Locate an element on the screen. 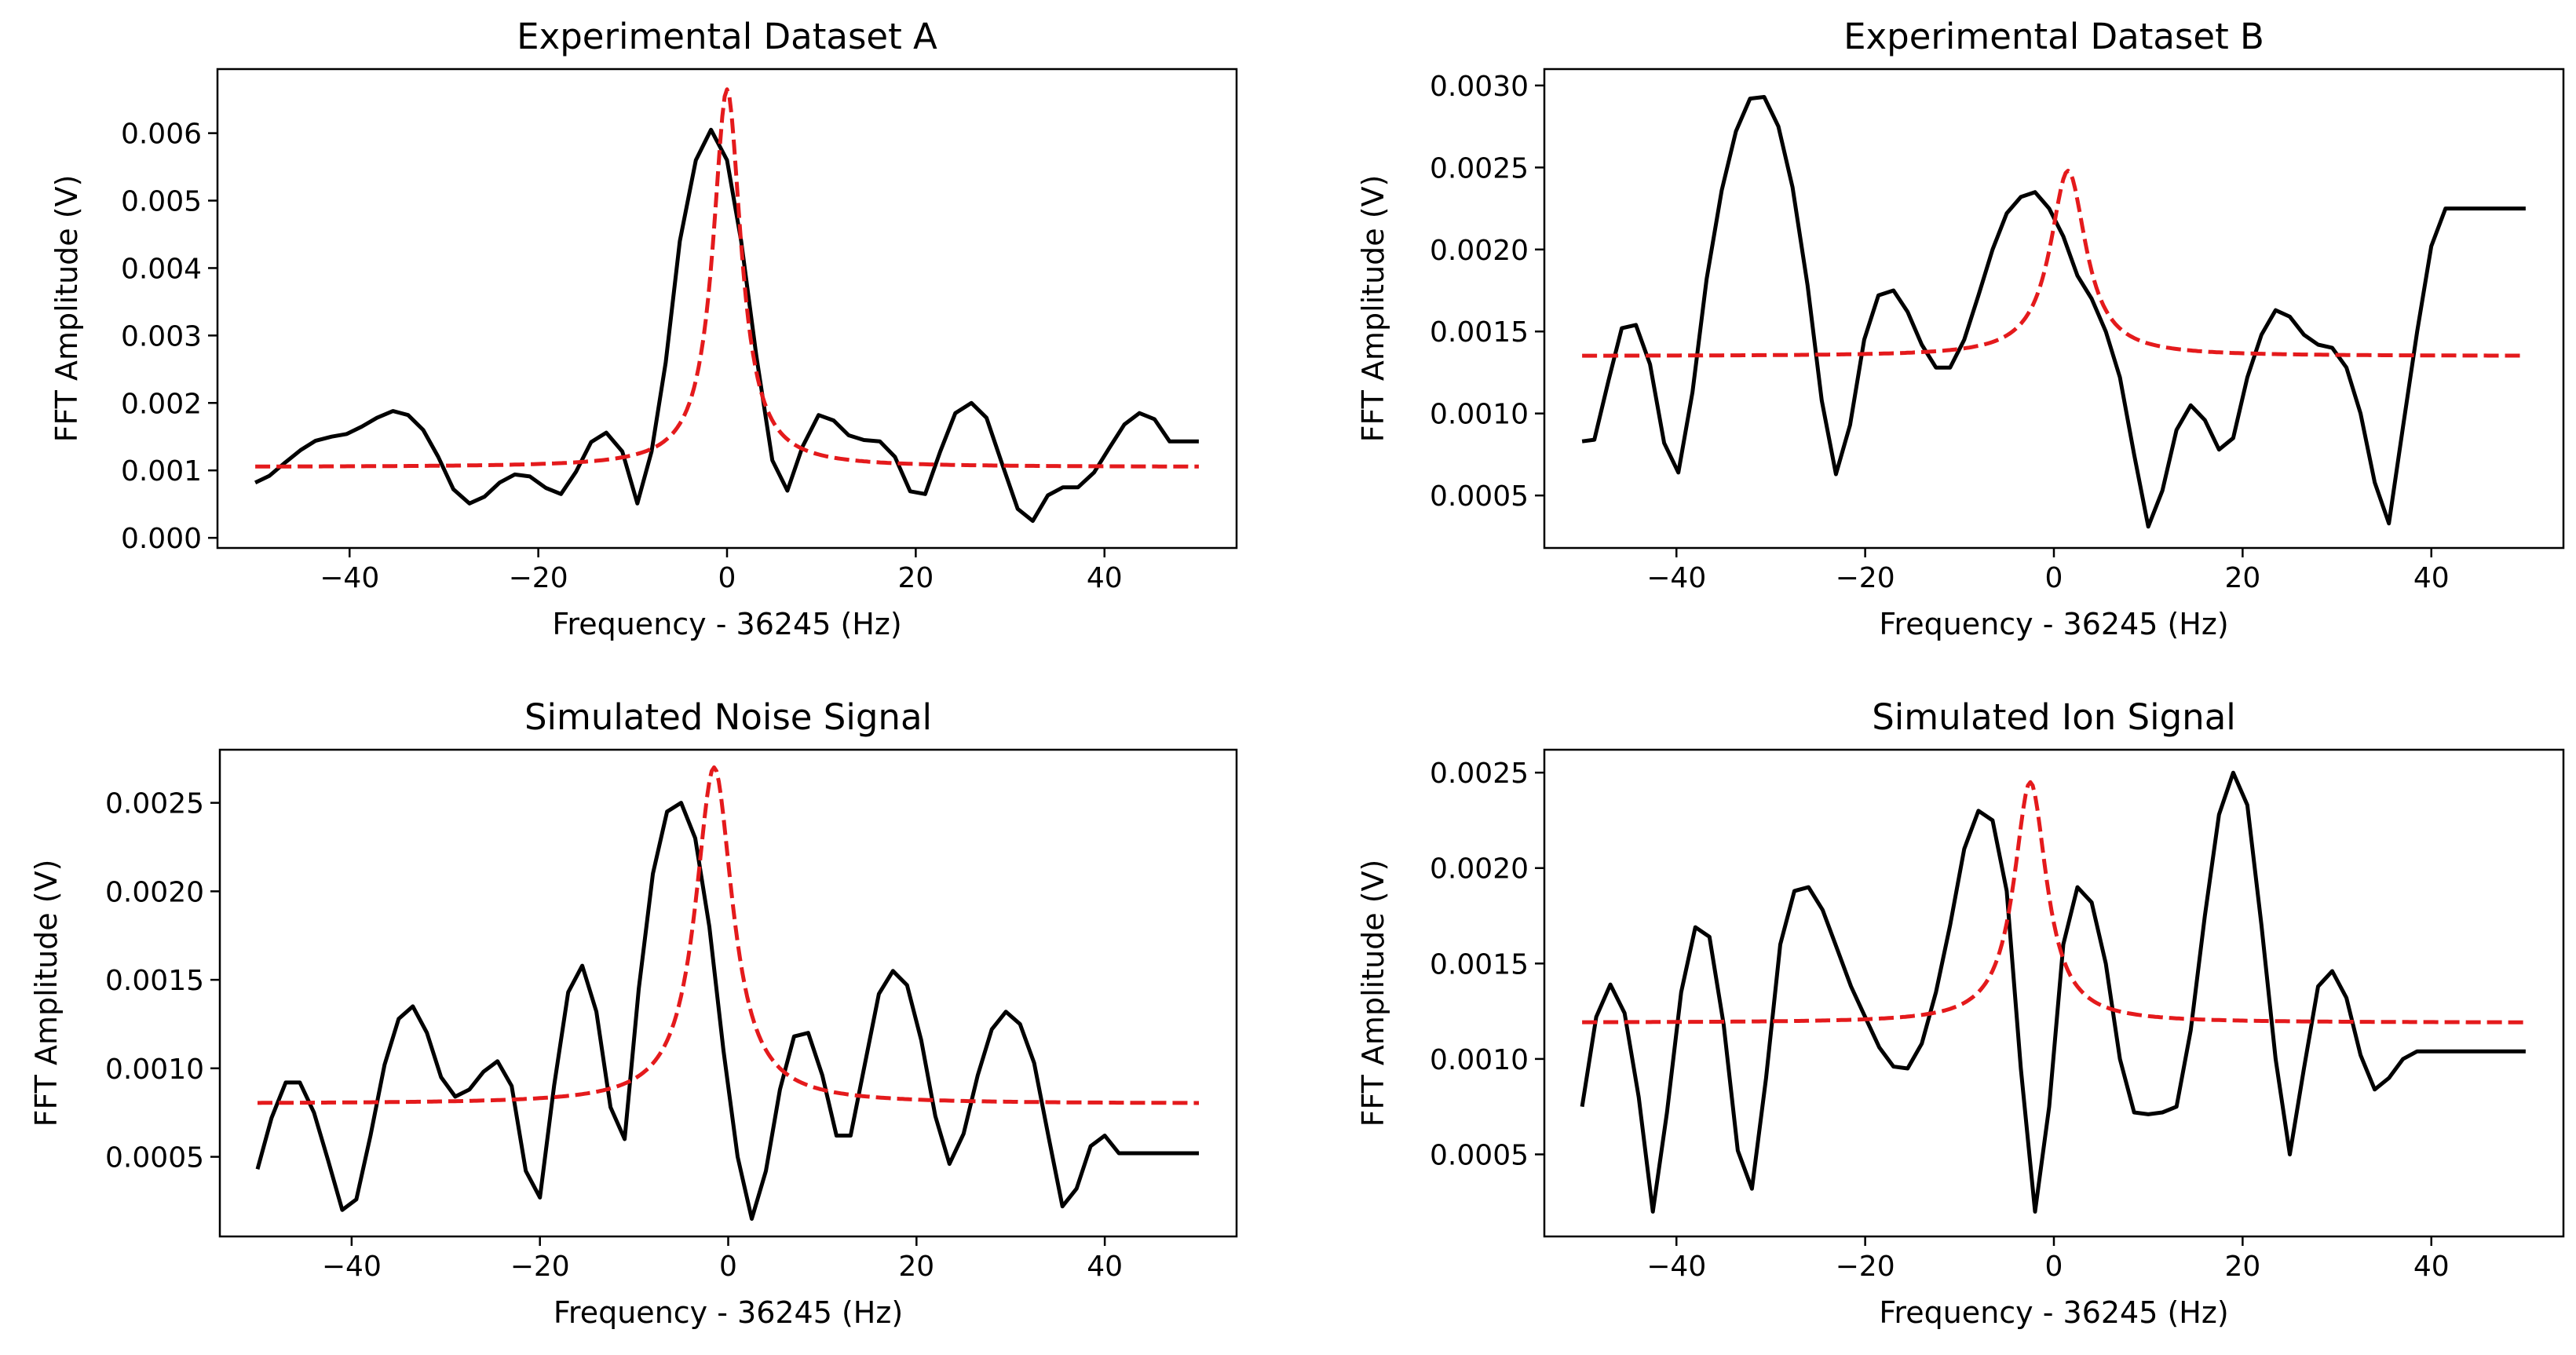  y-tick-label: 0.004 is located at coordinates (161, 269).